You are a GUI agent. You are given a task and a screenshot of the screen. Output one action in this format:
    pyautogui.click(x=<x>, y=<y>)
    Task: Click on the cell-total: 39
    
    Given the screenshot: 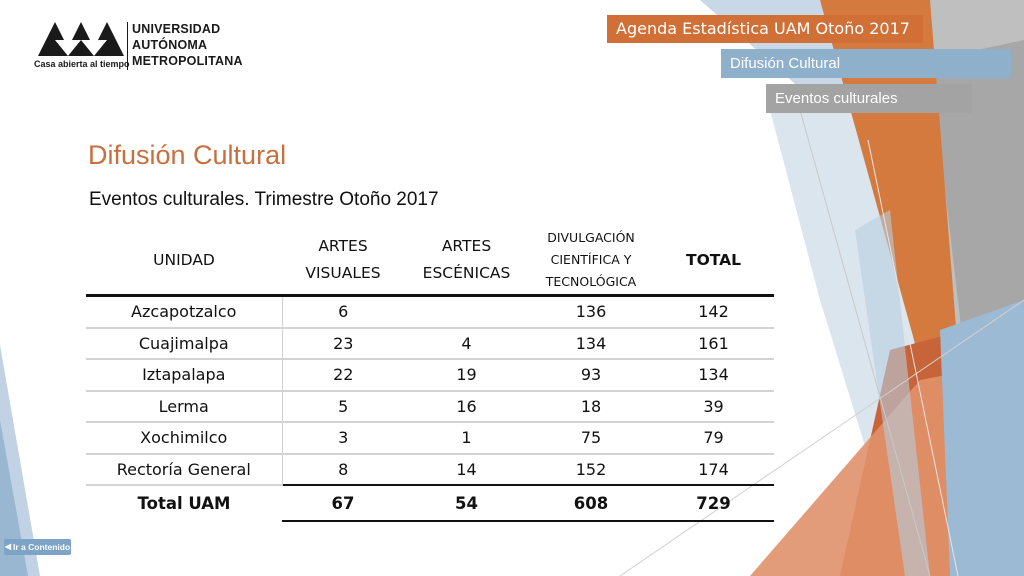 What is the action you would take?
    pyautogui.click(x=713, y=406)
    